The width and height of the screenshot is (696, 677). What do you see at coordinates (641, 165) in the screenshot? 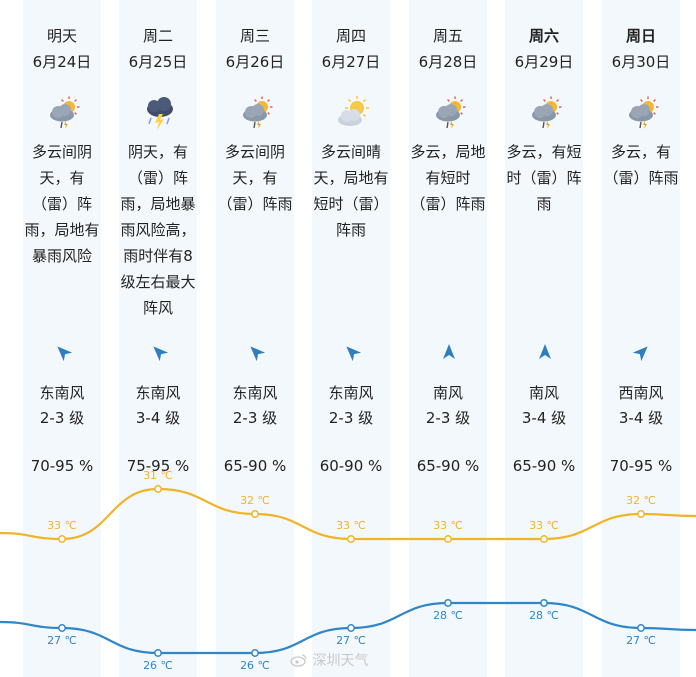
I see `weather-description: 多云，有 （雷）阵雨` at bounding box center [641, 165].